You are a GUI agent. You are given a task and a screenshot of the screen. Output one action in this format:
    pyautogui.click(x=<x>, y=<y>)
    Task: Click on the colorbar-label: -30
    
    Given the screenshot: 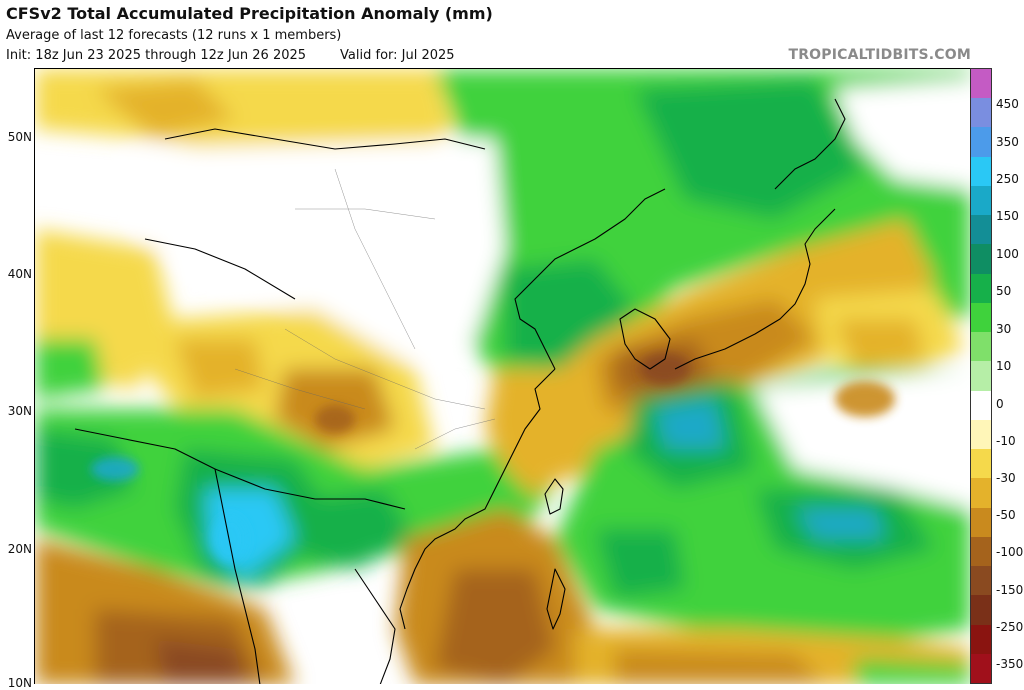 What is the action you would take?
    pyautogui.click(x=1006, y=478)
    